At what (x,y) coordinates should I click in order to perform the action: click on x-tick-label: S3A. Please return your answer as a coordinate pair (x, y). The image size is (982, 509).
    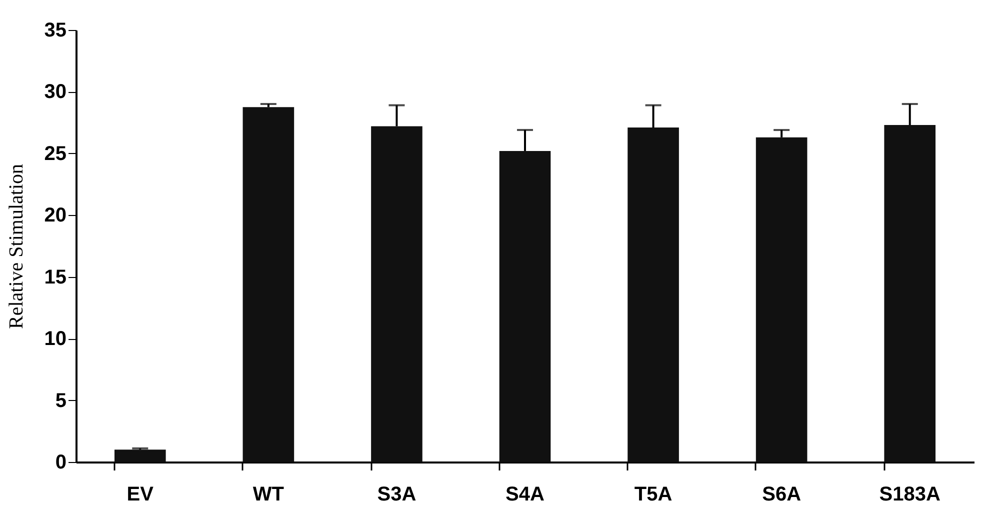
    Looking at the image, I should click on (396, 495).